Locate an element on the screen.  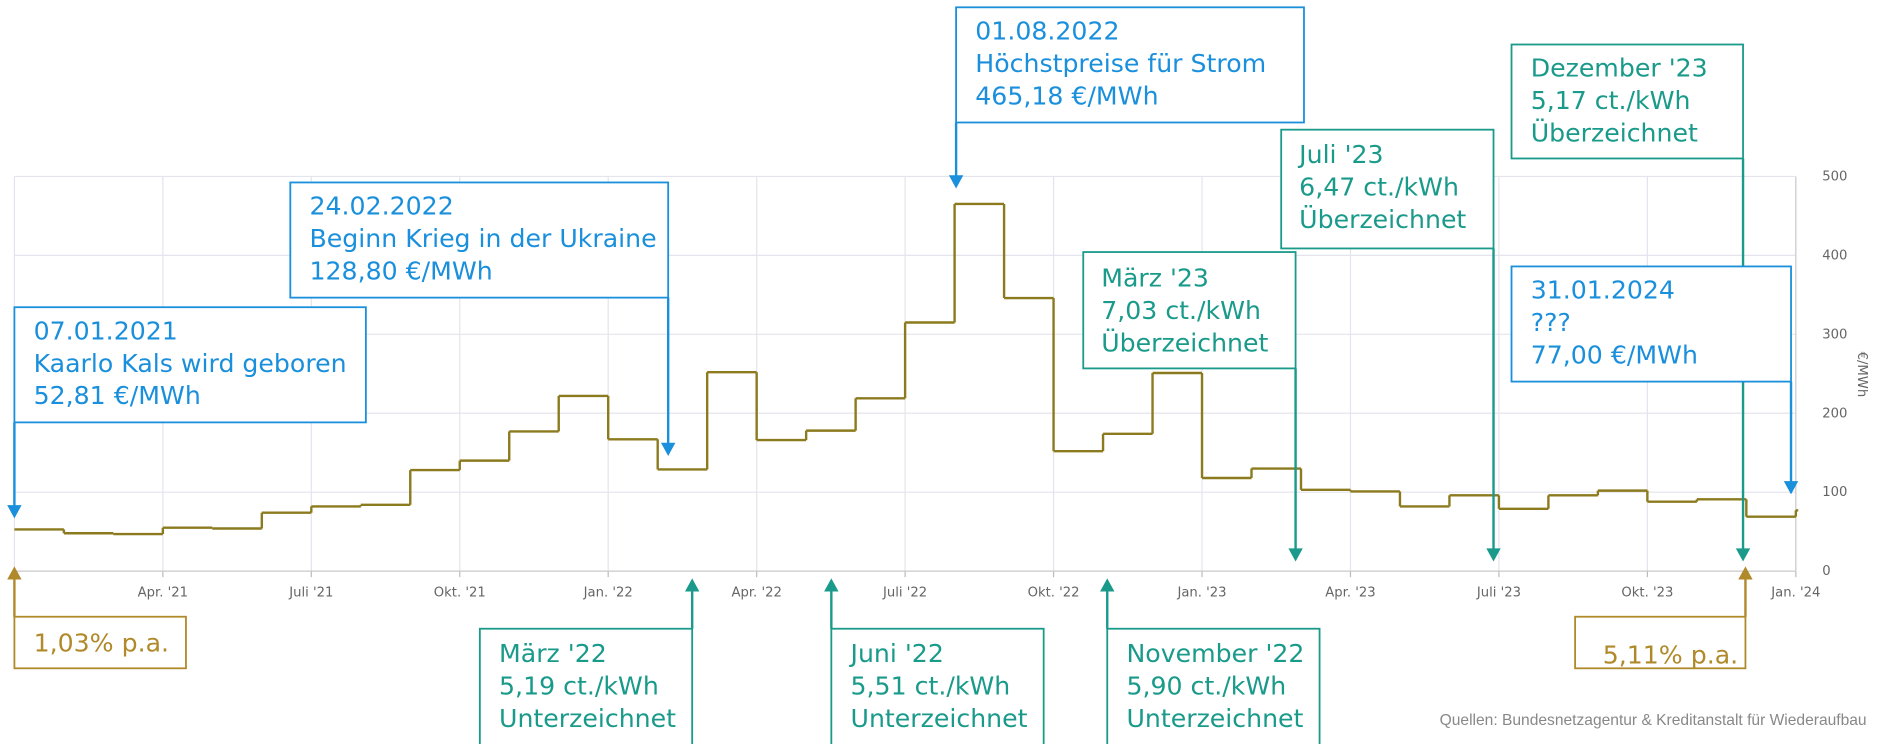
annotation-text: 5,11% p.a. is located at coordinates (1670, 654).